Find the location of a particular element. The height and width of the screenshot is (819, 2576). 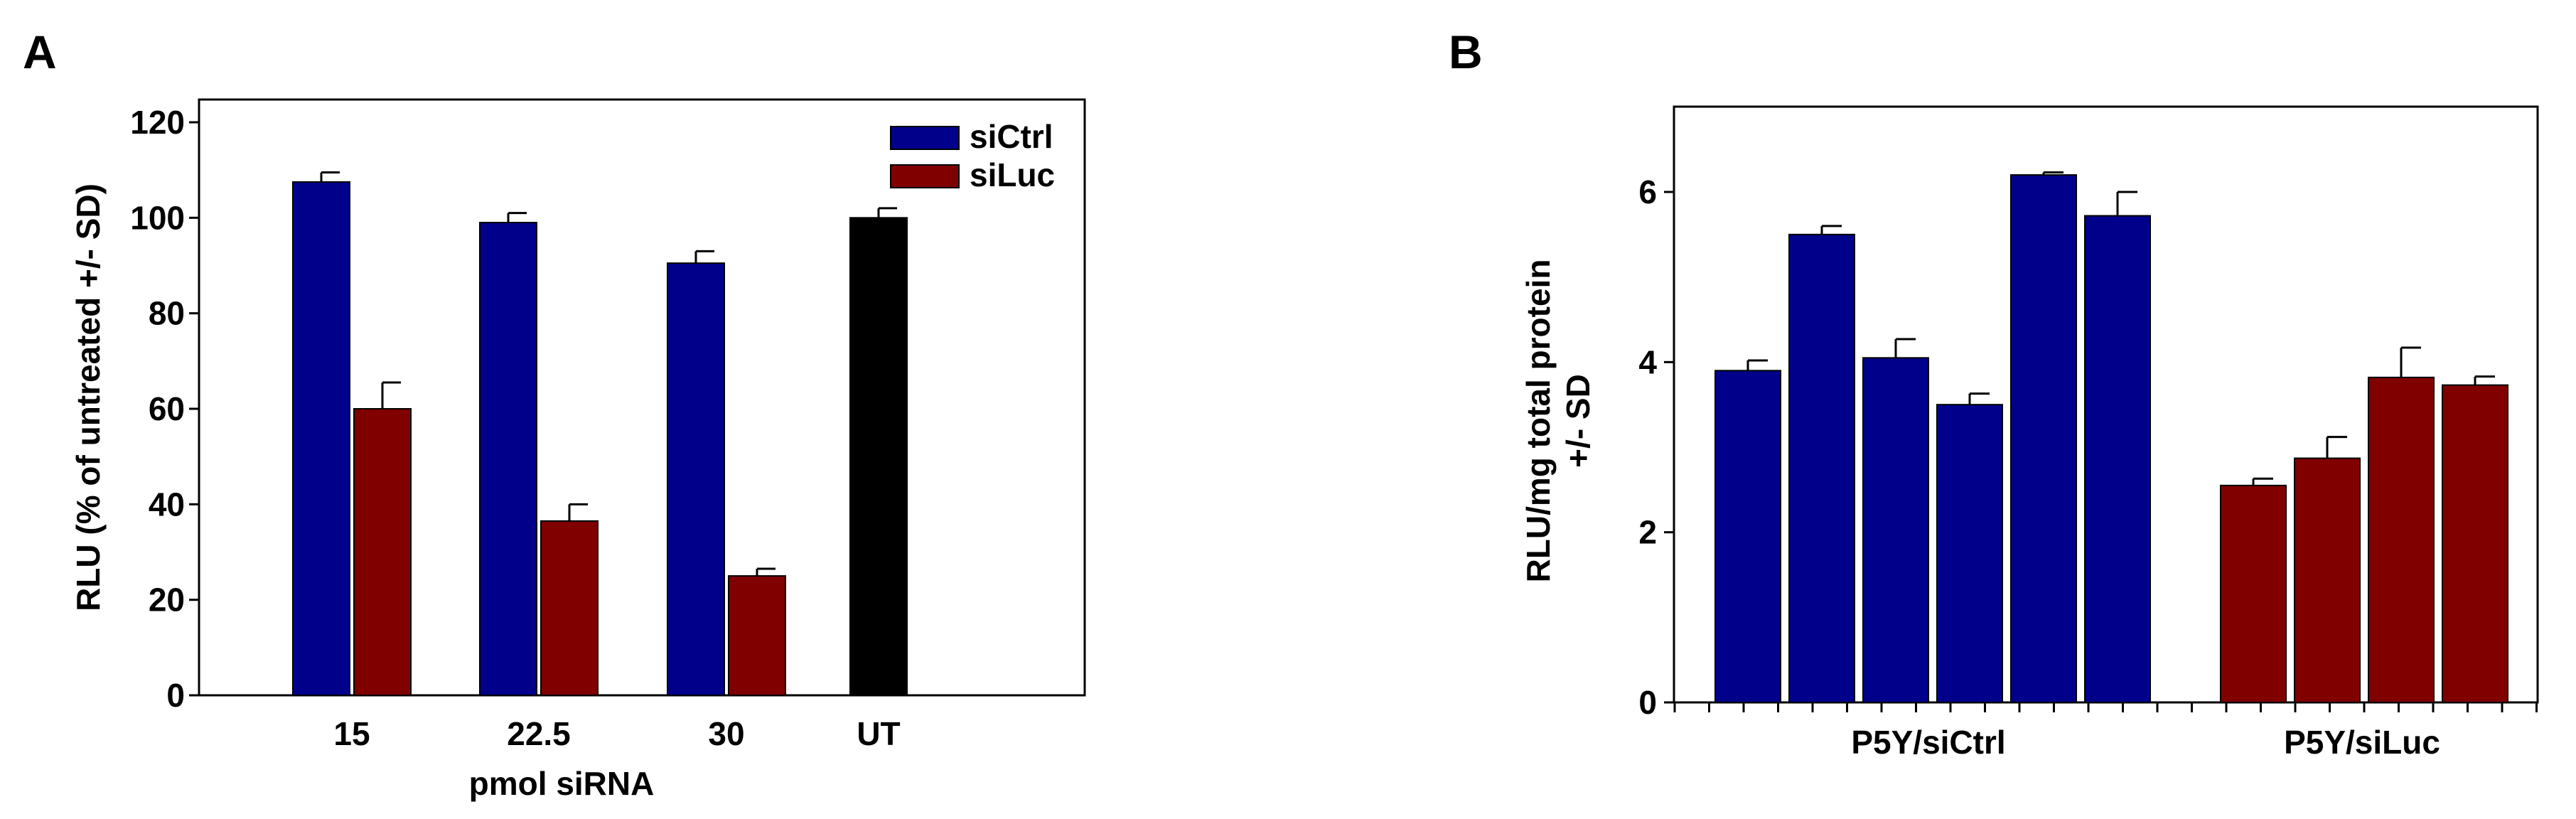

panel-a-y-tick-label: 0 is located at coordinates (175, 695).